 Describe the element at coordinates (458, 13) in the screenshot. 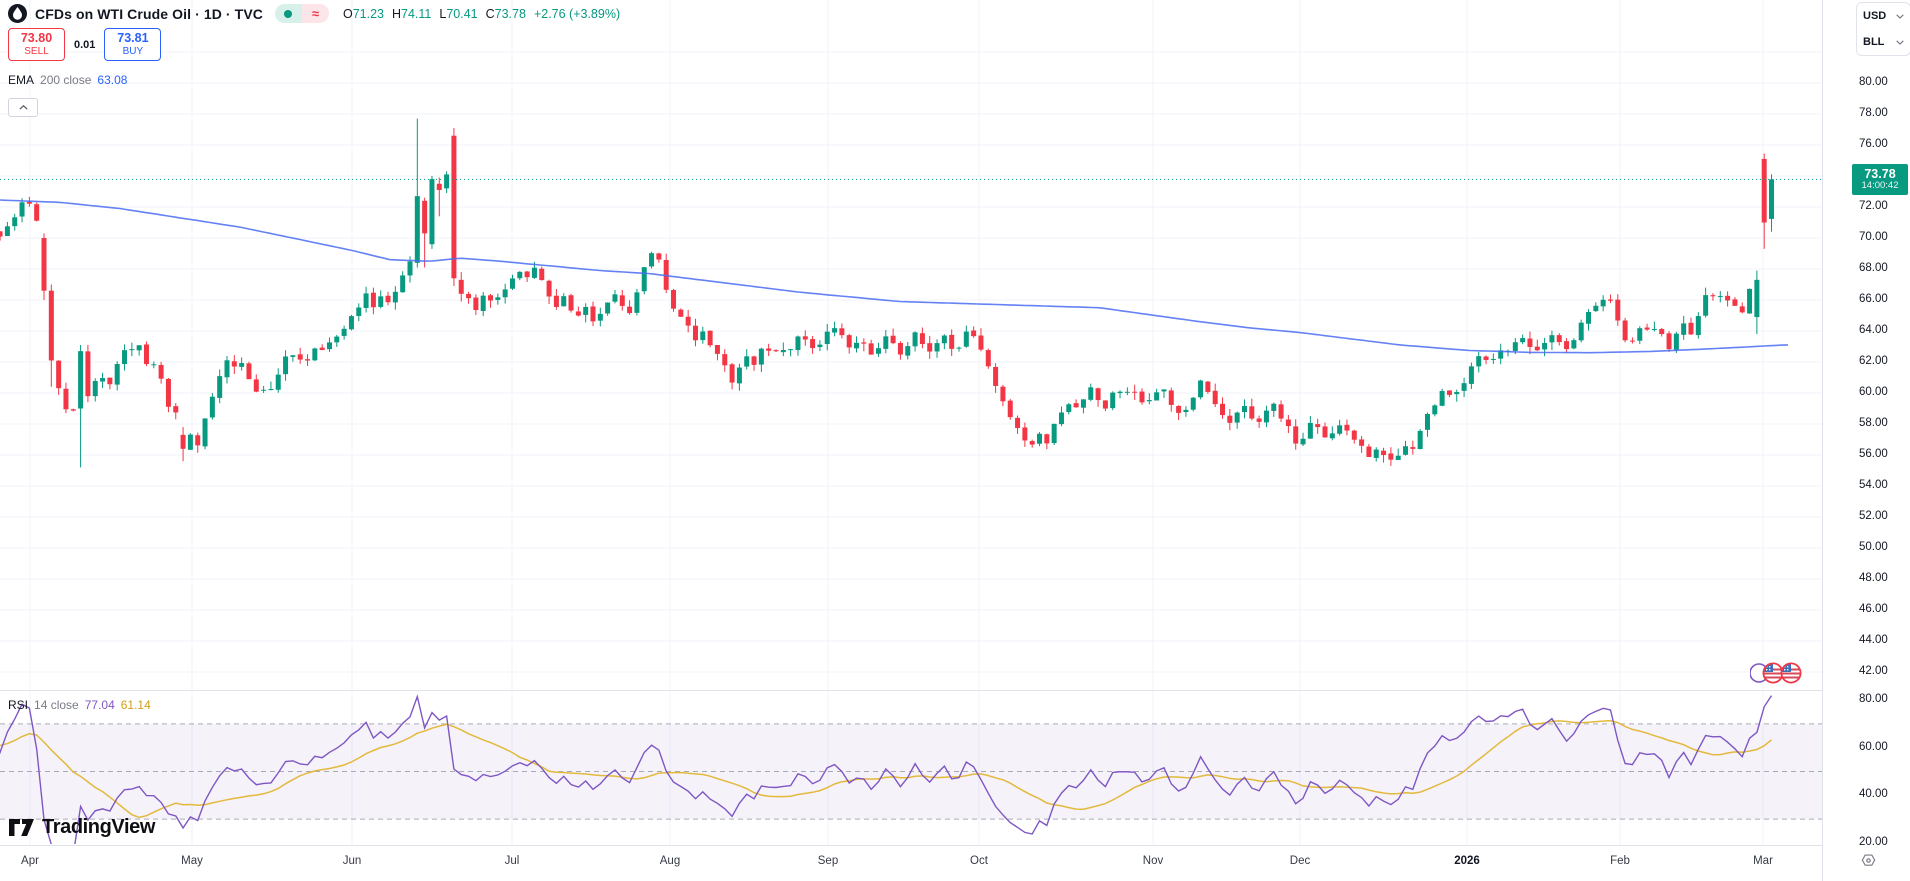

I see `ohlc-low: L70.41` at that location.